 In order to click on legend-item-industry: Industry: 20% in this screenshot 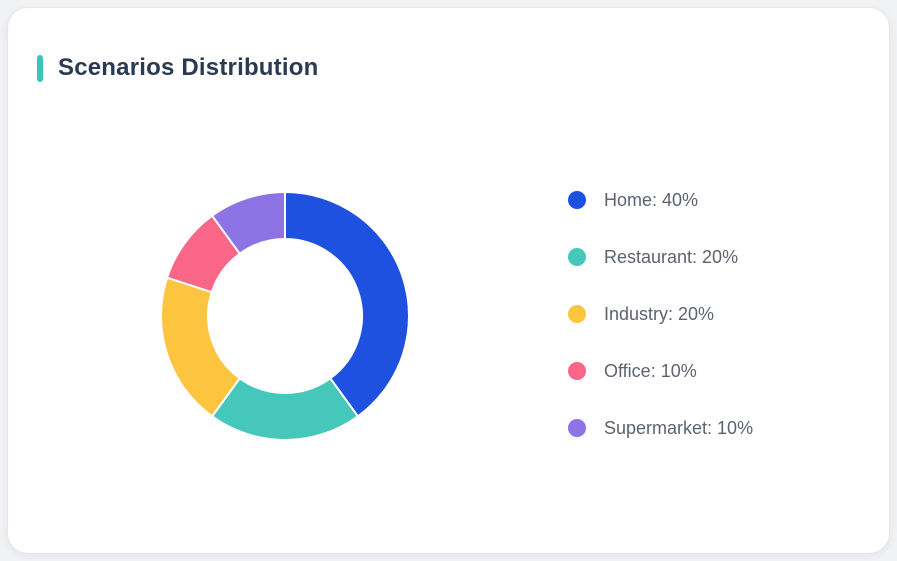, I will do `click(660, 314)`.